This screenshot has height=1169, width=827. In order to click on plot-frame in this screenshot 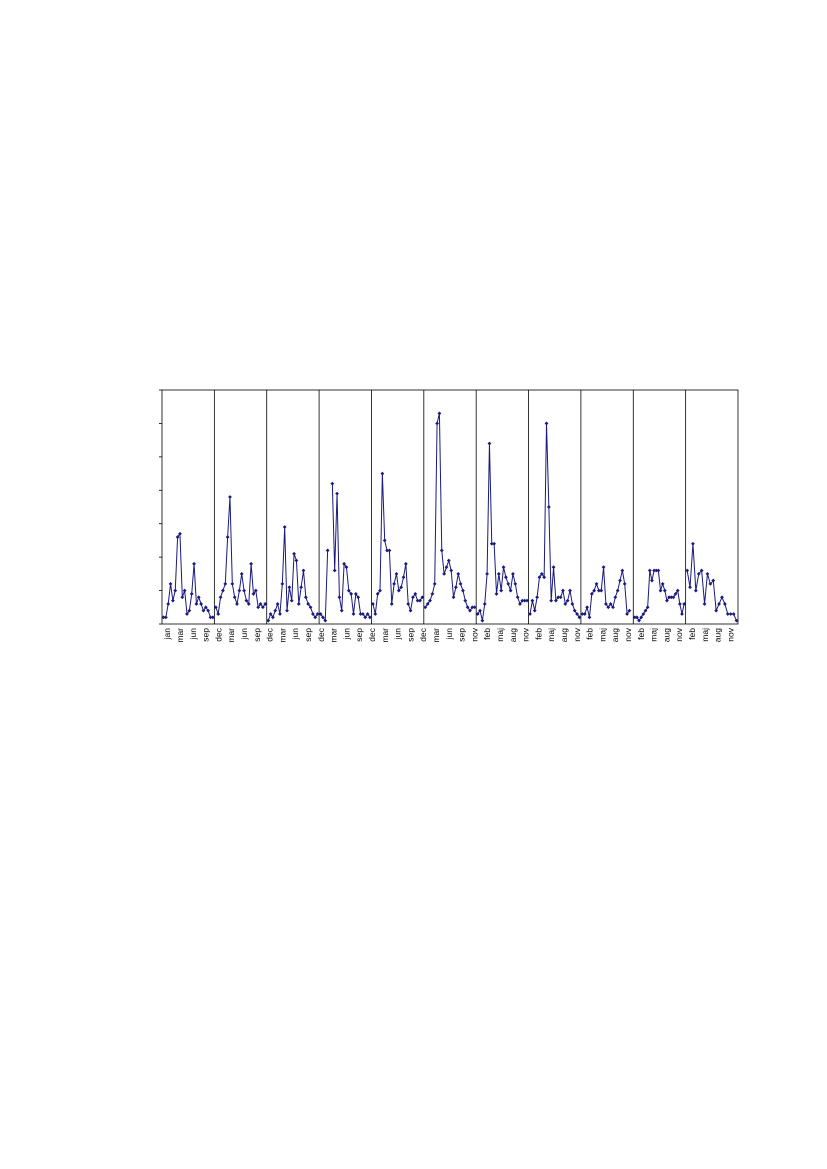, I will do `click(450, 507)`.